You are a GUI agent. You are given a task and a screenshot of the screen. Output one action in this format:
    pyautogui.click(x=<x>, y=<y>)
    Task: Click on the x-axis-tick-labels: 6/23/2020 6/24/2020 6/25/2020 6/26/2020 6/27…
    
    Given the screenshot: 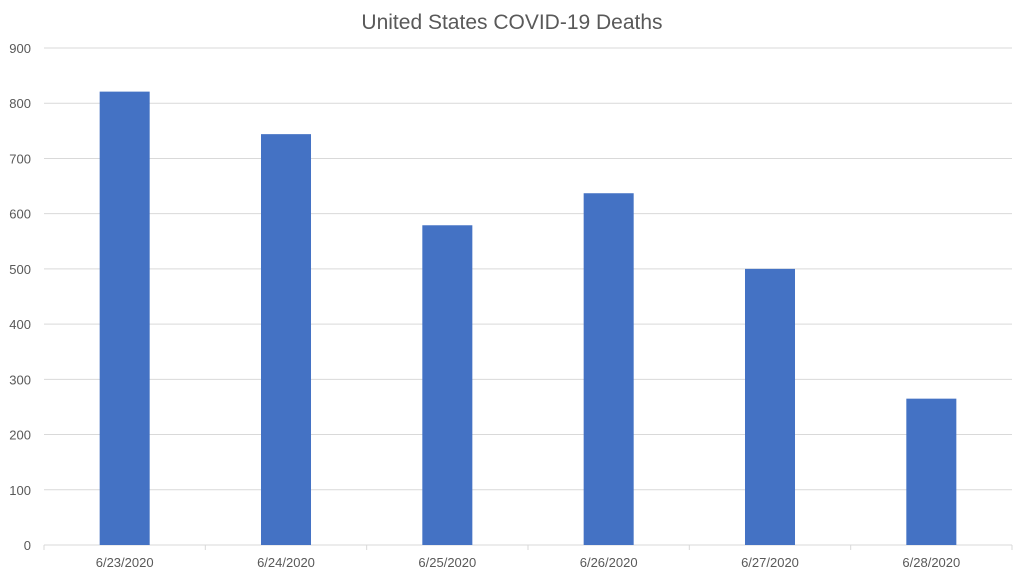 What is the action you would take?
    pyautogui.click(x=528, y=557)
    